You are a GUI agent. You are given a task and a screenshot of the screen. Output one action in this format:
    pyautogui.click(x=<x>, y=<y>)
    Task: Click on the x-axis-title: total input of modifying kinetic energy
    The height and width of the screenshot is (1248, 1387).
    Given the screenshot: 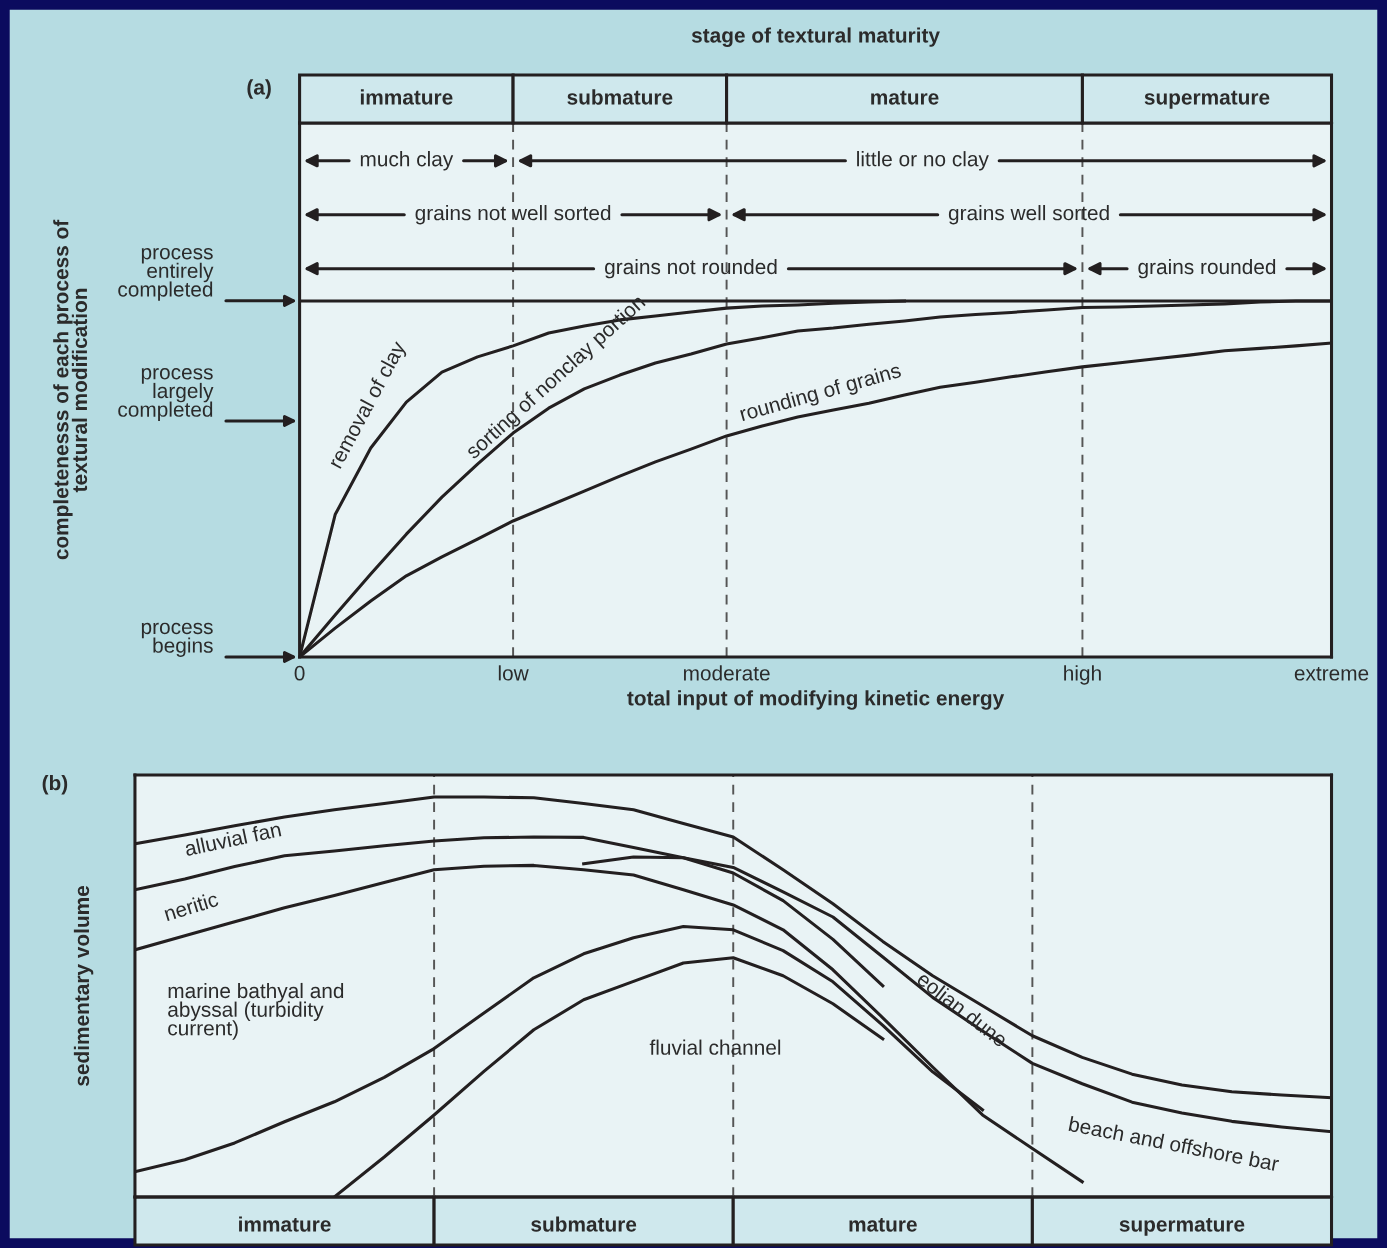 What is the action you would take?
    pyautogui.click(x=816, y=700)
    